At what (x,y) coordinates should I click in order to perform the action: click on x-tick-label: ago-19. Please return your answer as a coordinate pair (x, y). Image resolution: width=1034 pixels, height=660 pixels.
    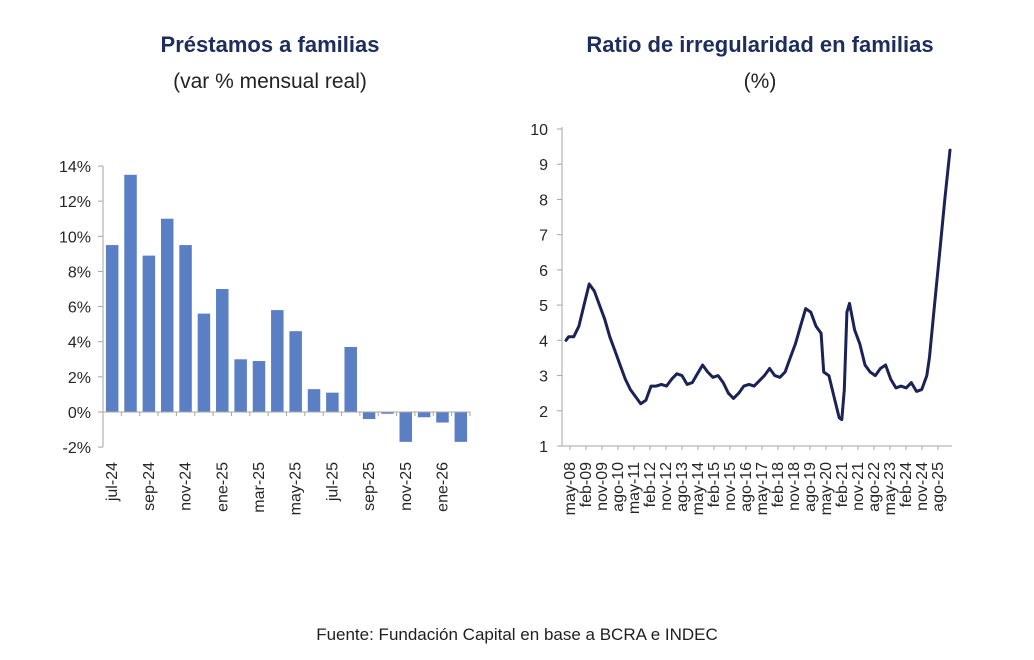
    Looking at the image, I should click on (810, 487).